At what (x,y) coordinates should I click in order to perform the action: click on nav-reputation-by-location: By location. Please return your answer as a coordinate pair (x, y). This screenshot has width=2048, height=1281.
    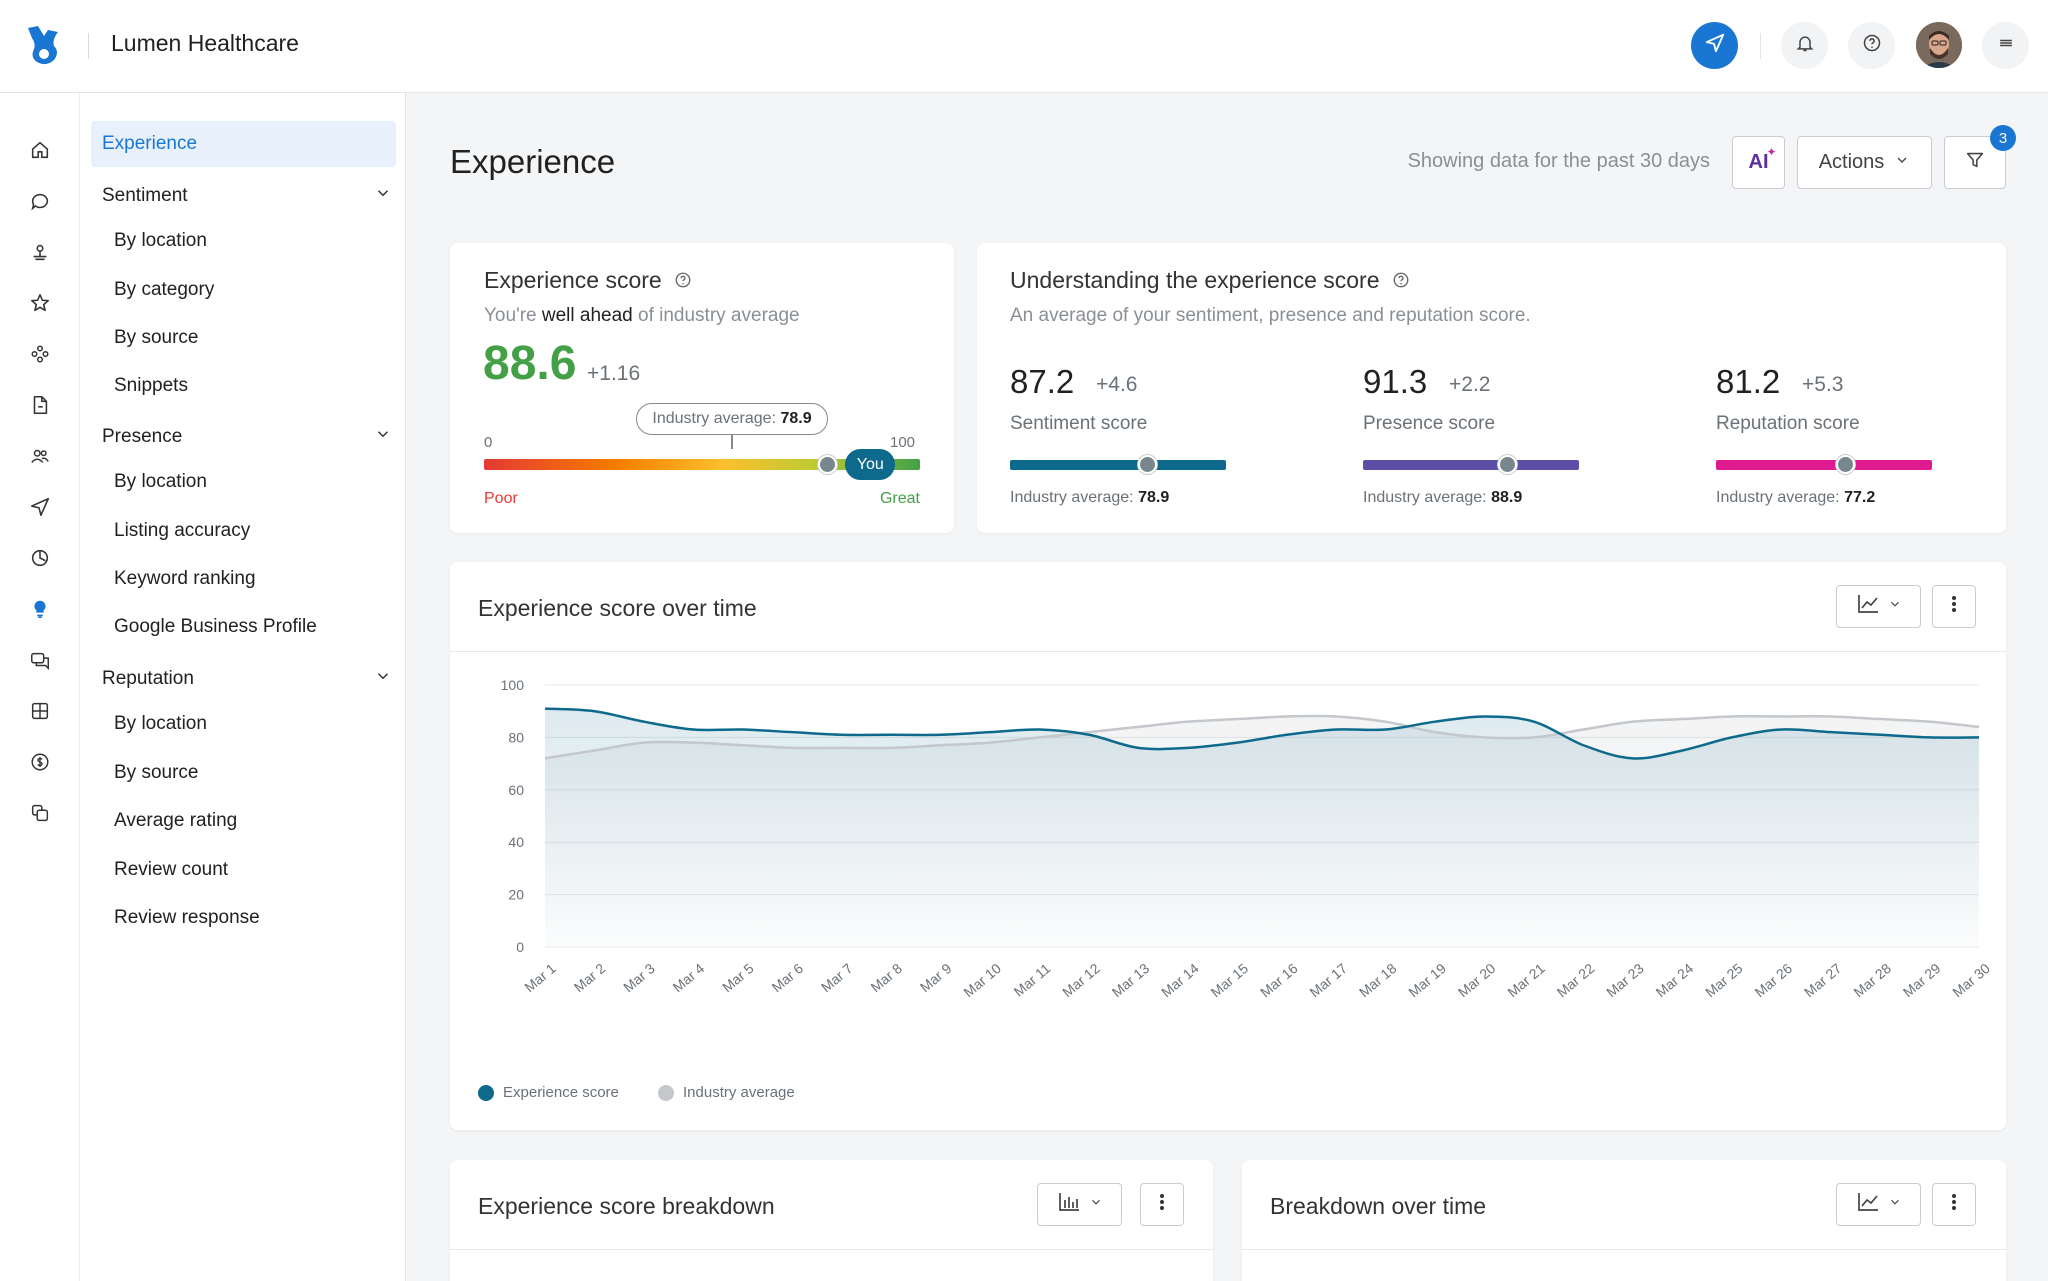
    Looking at the image, I should click on (160, 723).